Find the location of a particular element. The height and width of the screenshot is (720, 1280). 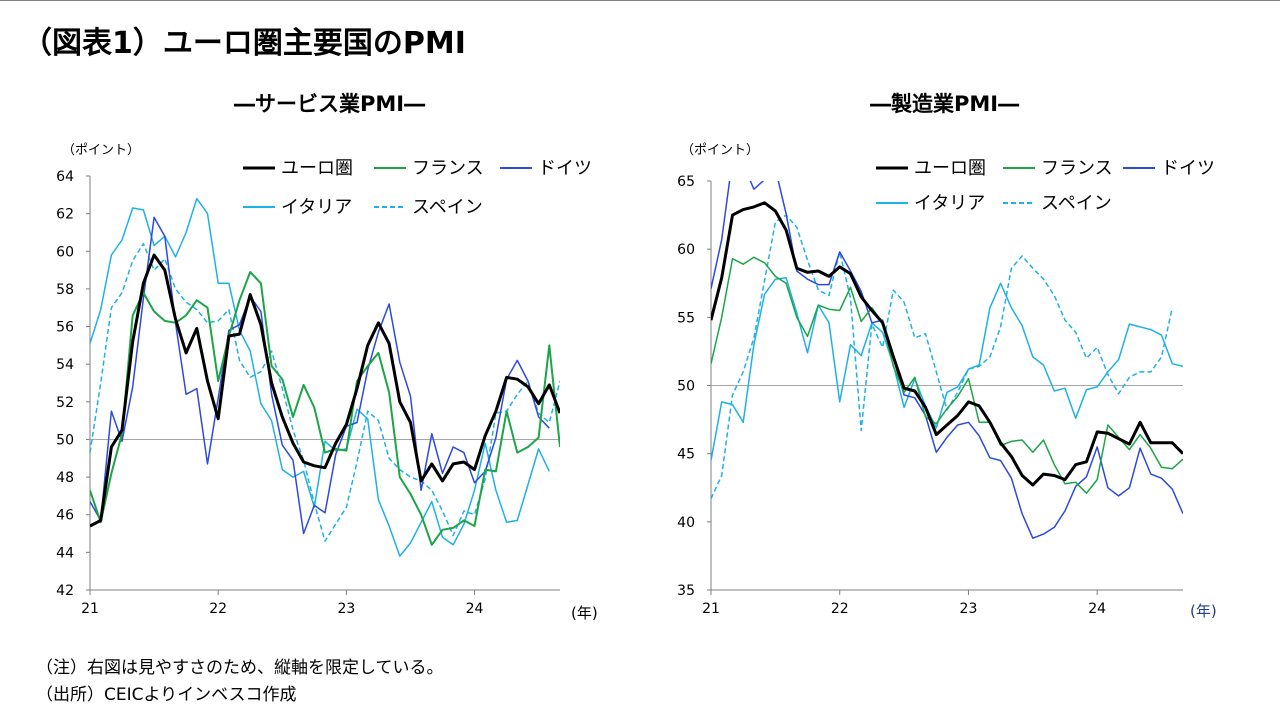

manufacturing-x-tick-label: 22 is located at coordinates (840, 609).